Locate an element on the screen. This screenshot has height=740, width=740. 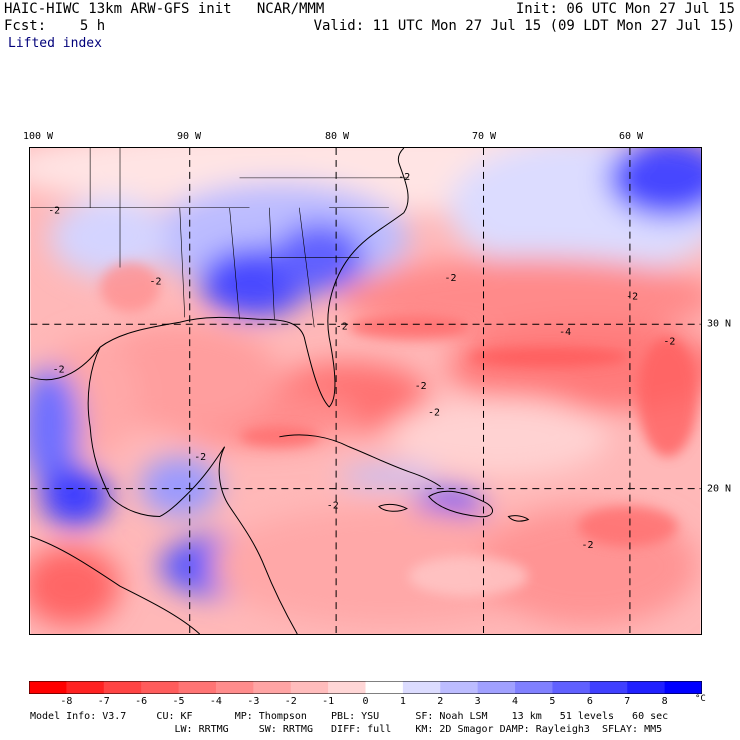
field-region-mexico-sw-pos is located at coordinates (75, 496).